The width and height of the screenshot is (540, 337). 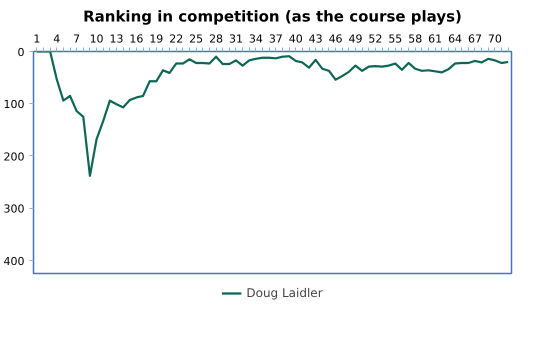 I want to click on y-tick-label: 0, so click(x=21, y=52).